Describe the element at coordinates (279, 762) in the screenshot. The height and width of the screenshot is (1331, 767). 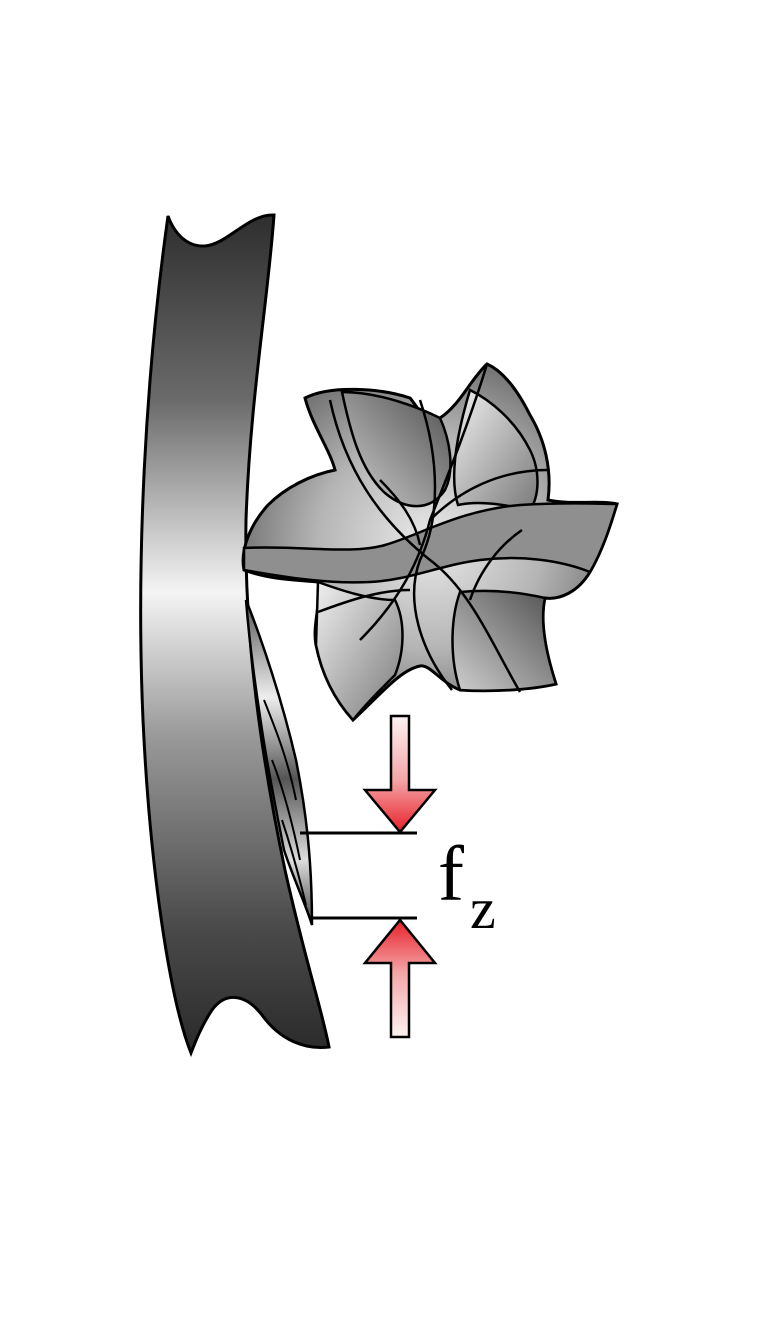
I see `machined-groove` at that location.